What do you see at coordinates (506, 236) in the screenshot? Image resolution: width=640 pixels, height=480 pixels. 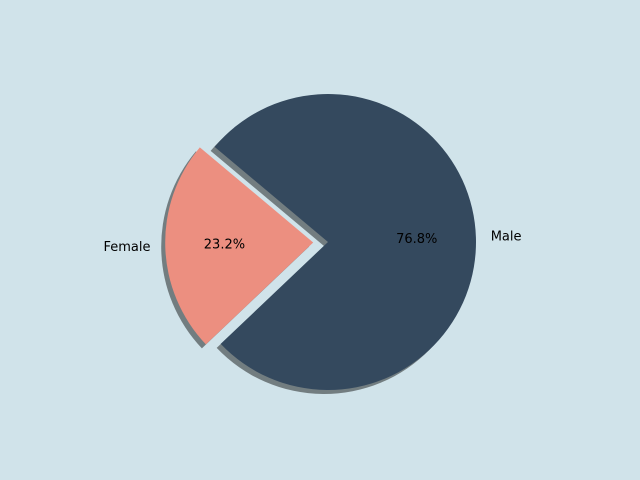 I see `slice-label: Male` at bounding box center [506, 236].